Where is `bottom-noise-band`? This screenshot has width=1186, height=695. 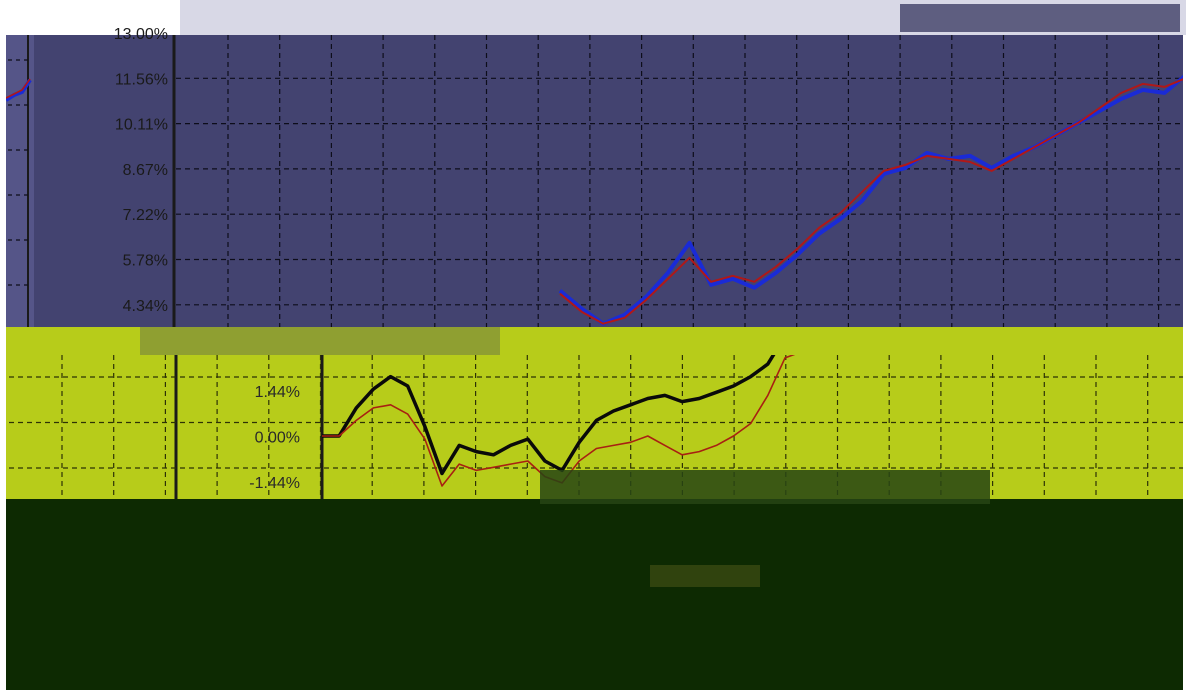
bottom-noise-band is located at coordinates (765, 487).